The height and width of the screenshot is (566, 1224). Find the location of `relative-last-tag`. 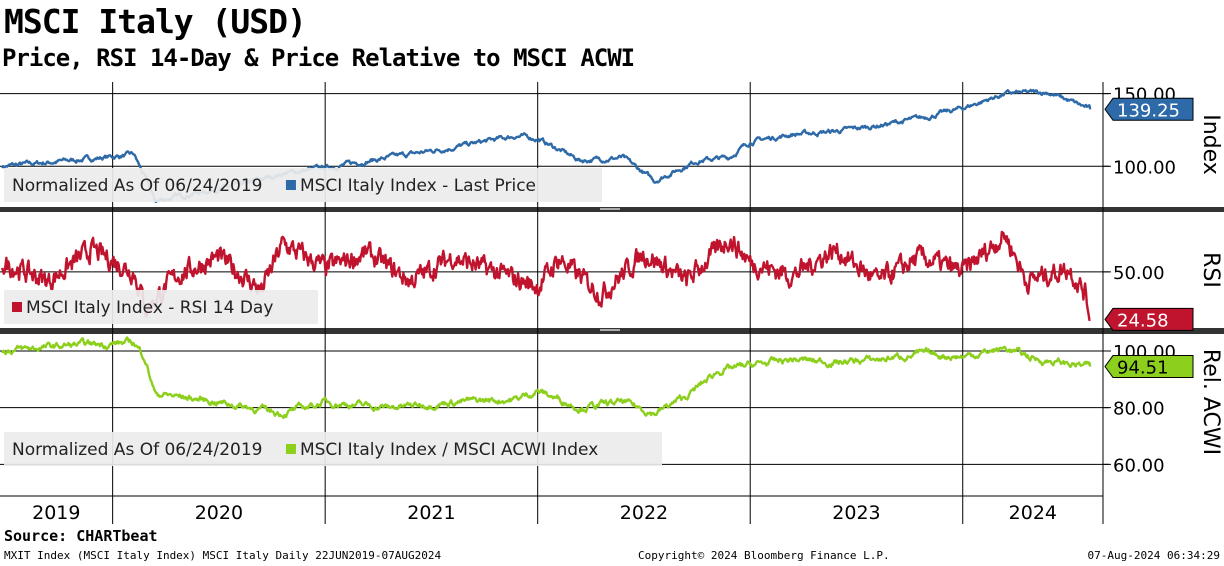

relative-last-tag is located at coordinates (1149, 367).